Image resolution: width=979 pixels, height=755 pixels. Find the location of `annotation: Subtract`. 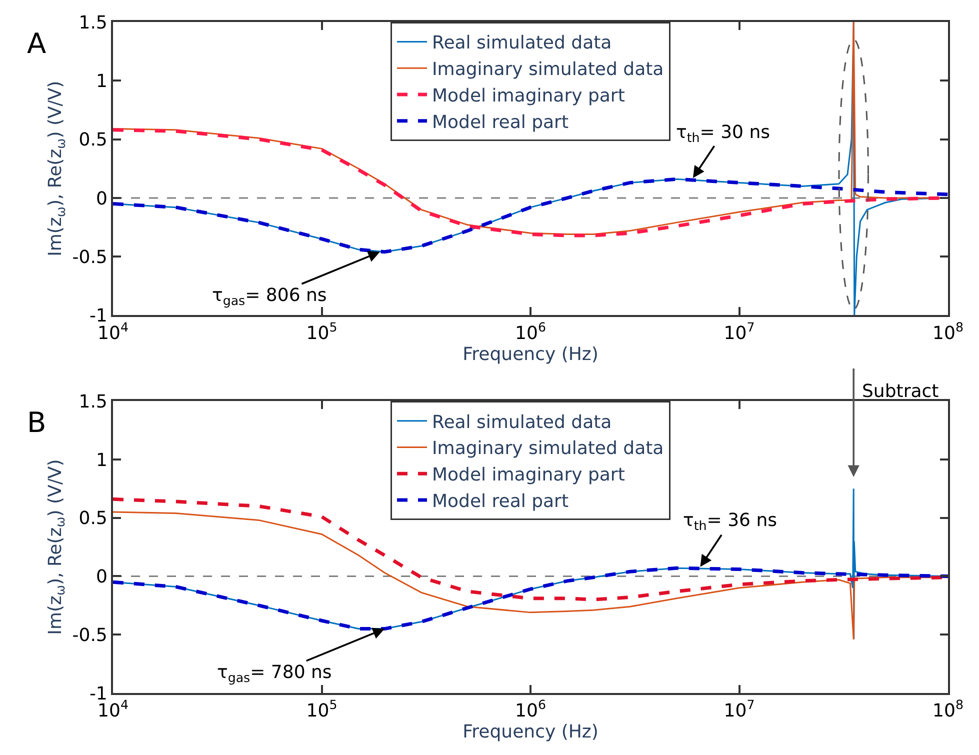

annotation: Subtract is located at coordinates (900, 391).